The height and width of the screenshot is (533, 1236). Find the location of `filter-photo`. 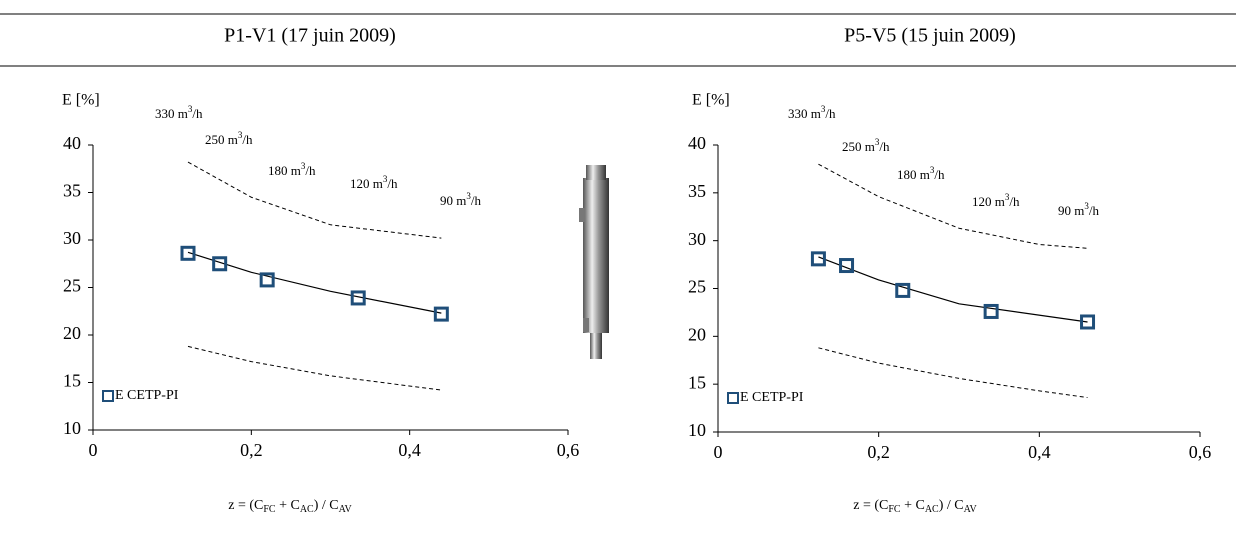

filter-photo is located at coordinates (594, 262).